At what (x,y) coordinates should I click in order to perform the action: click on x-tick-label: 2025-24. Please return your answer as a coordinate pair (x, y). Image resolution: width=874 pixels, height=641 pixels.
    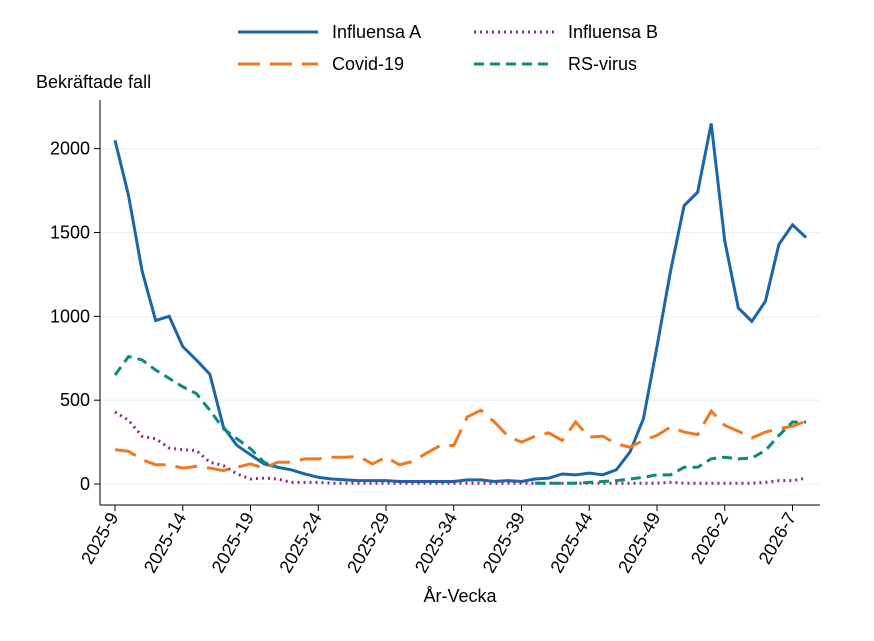
    Looking at the image, I should click on (300, 542).